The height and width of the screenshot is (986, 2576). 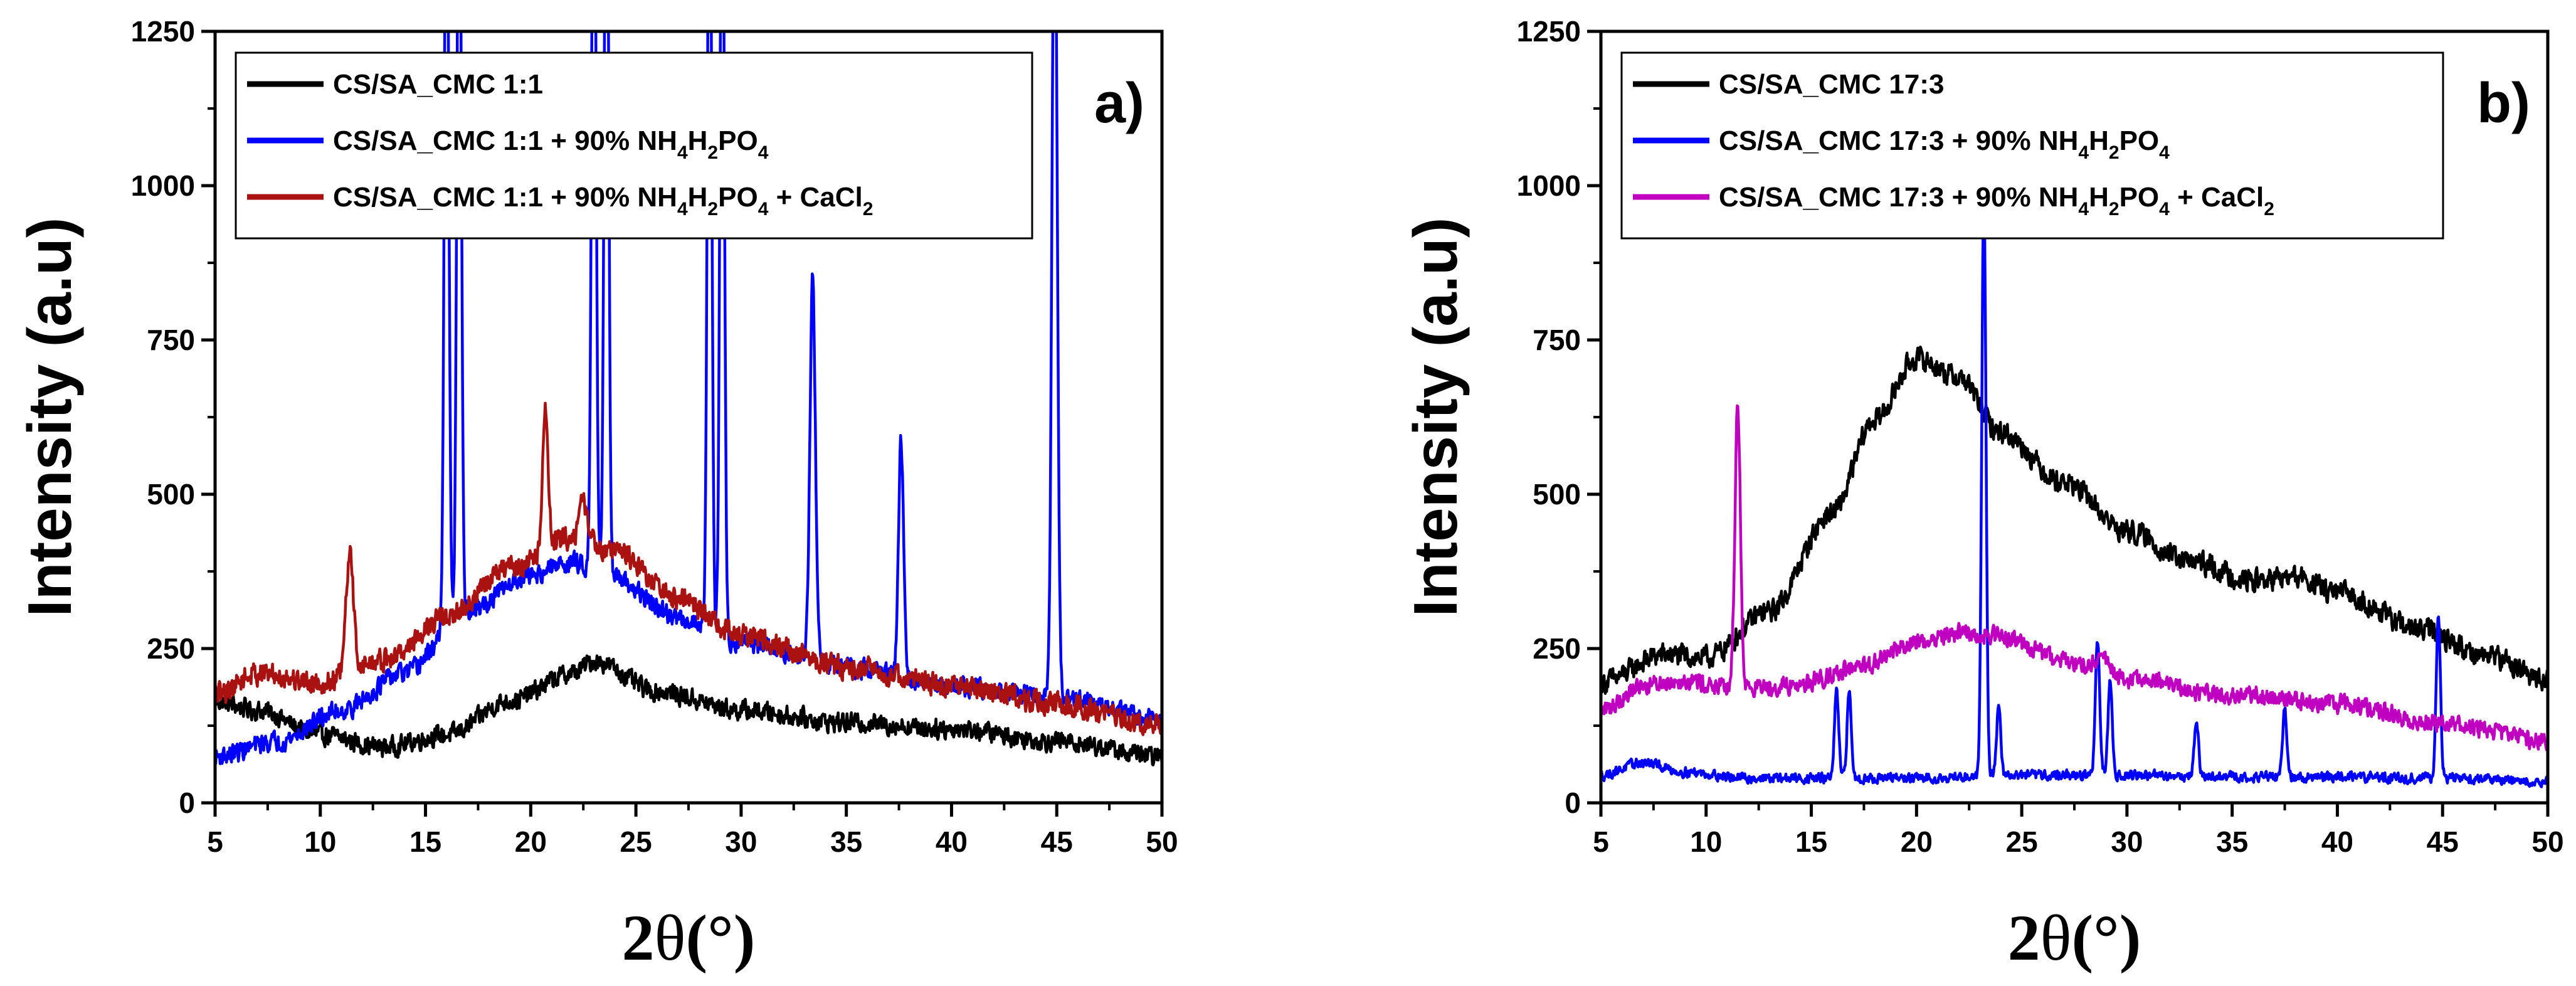 What do you see at coordinates (1944, 144) in the screenshot?
I see `legend-entry: CS/SA_CMC 17:3 + 90% NH4H2PO4` at bounding box center [1944, 144].